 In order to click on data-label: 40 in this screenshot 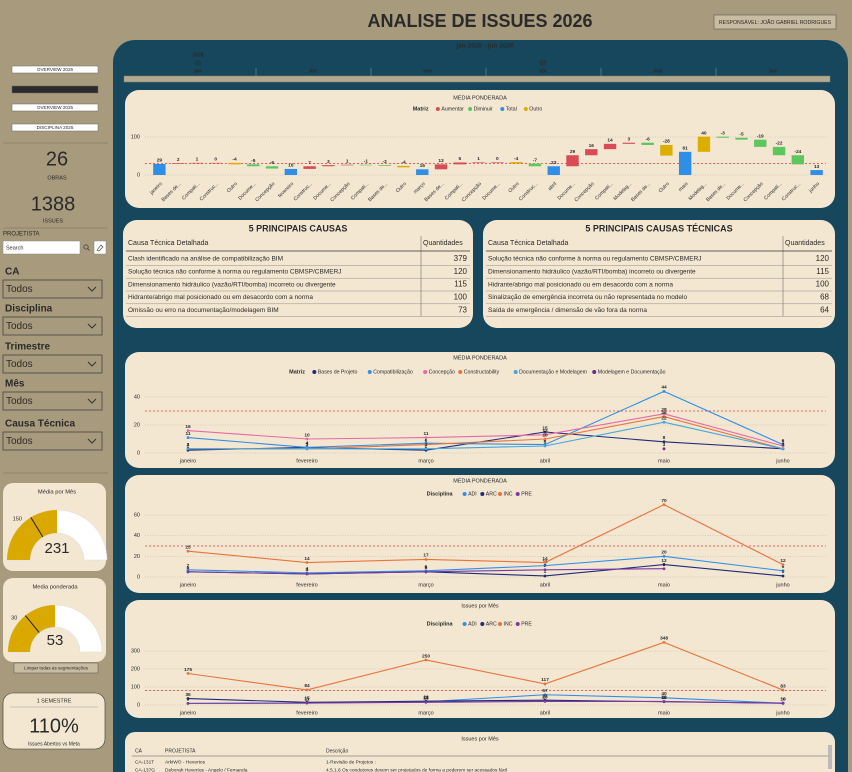, I will do `click(664, 694)`.